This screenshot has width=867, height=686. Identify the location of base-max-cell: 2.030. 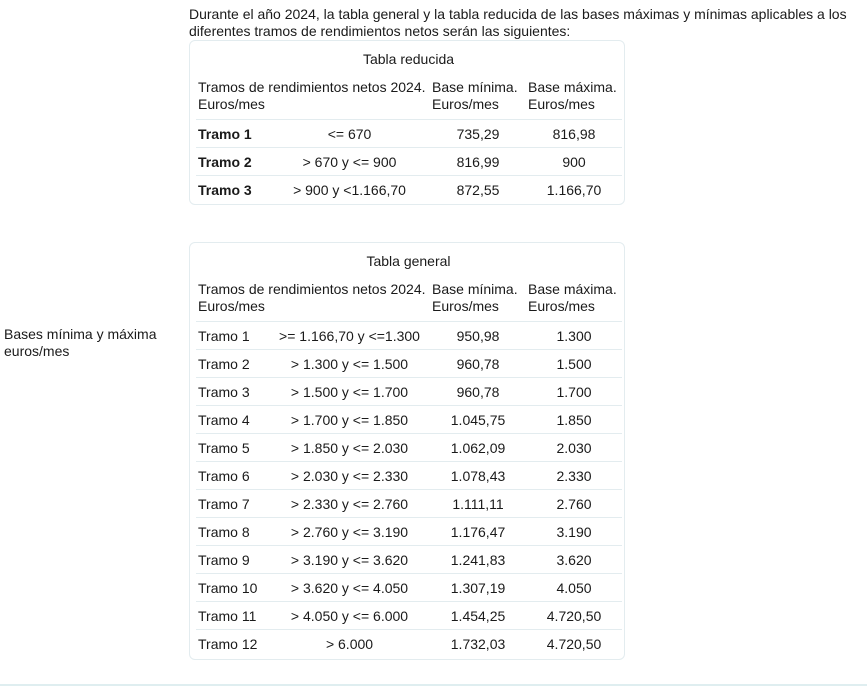
(574, 447).